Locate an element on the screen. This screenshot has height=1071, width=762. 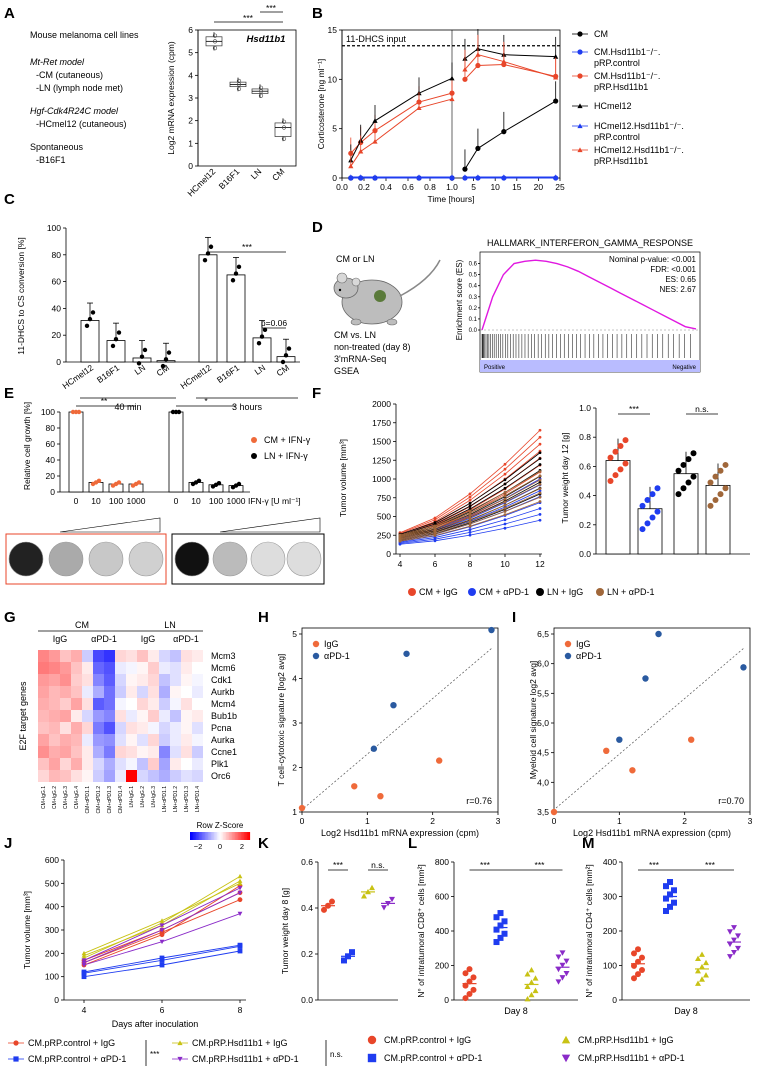
a-xtick-label: CM is located at coordinates (278, 174).